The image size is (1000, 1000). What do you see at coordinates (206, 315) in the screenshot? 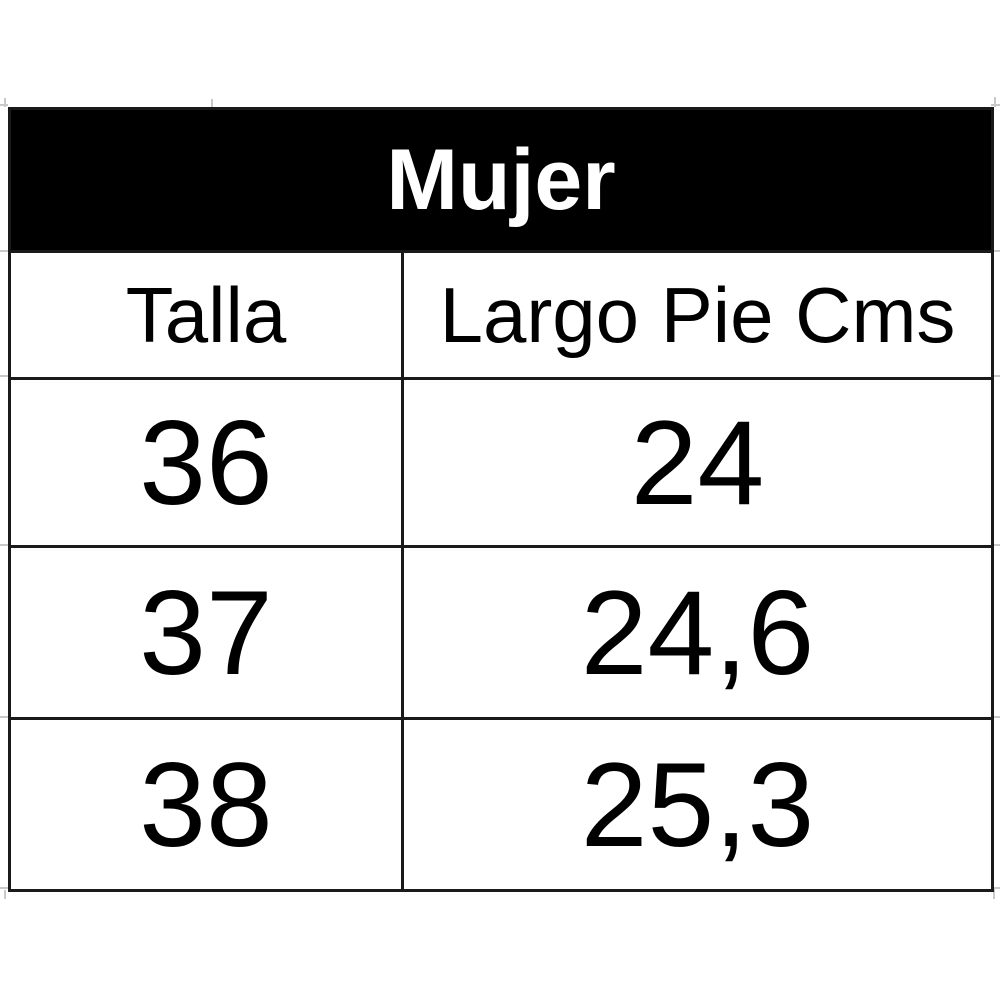
I see `column-header-talla: Talla` at bounding box center [206, 315].